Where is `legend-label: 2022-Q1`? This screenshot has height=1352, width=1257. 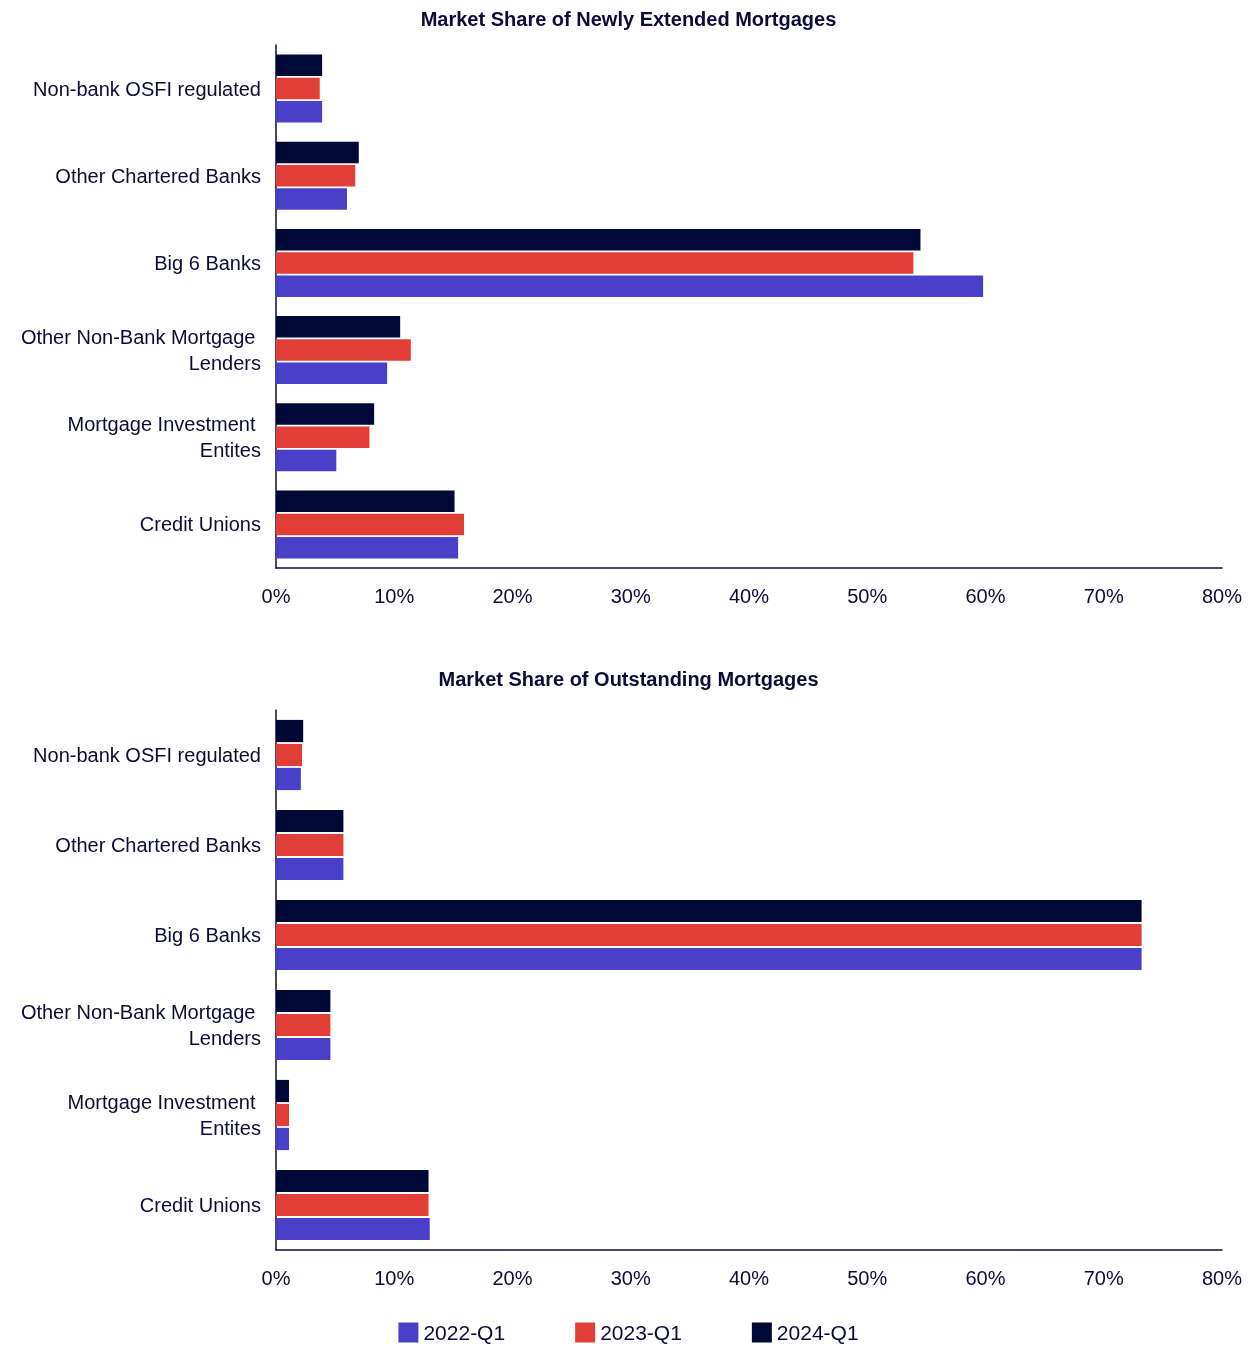 legend-label: 2022-Q1 is located at coordinates (464, 1332).